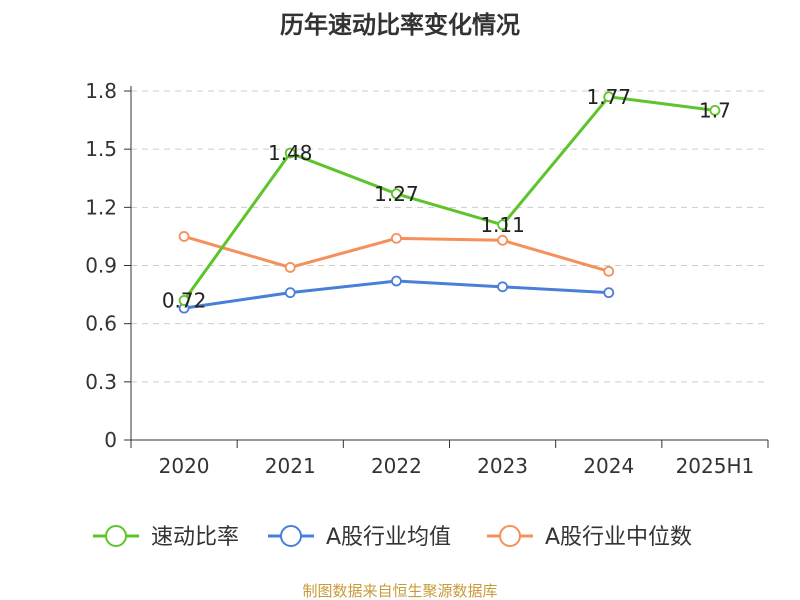 This screenshot has height=600, width=800. What do you see at coordinates (608, 466) in the screenshot?
I see `x-tick-label: 2024` at bounding box center [608, 466].